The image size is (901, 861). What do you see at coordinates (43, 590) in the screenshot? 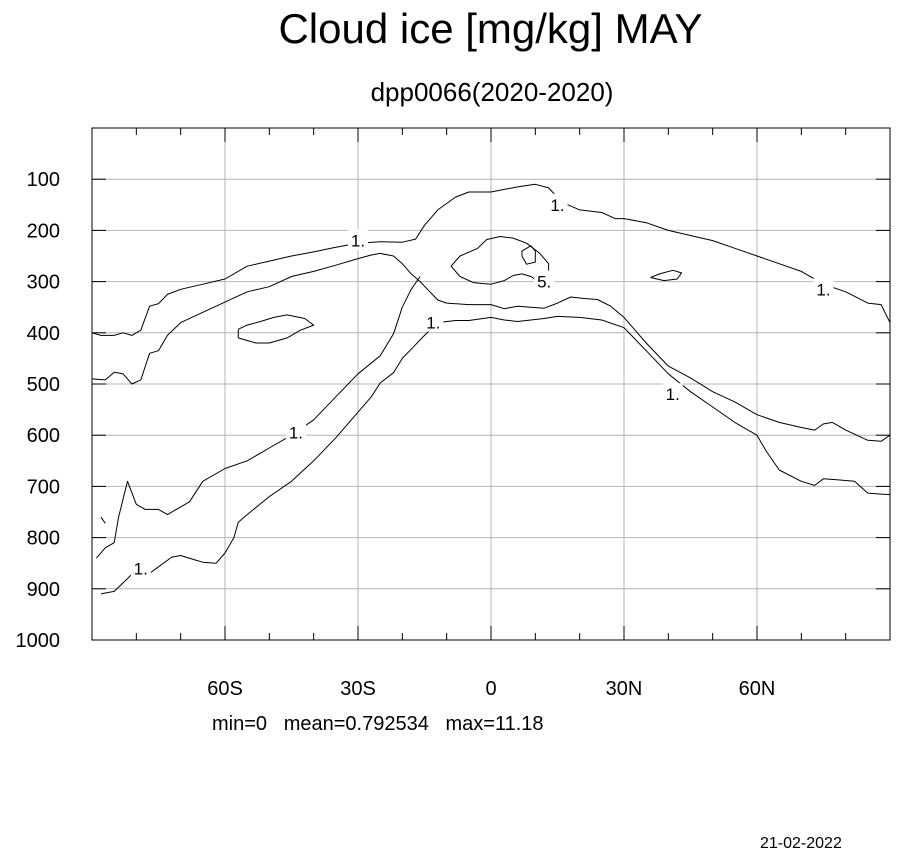
I see `y-tick-label: 900` at bounding box center [43, 590].